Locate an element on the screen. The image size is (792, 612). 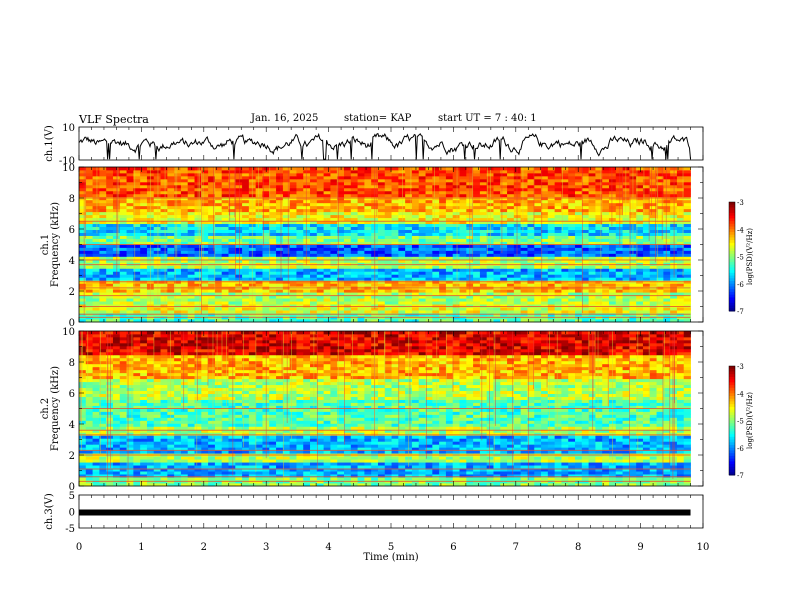
ch1-spectrogram-colorbar-tick: -7 is located at coordinates (740, 312).